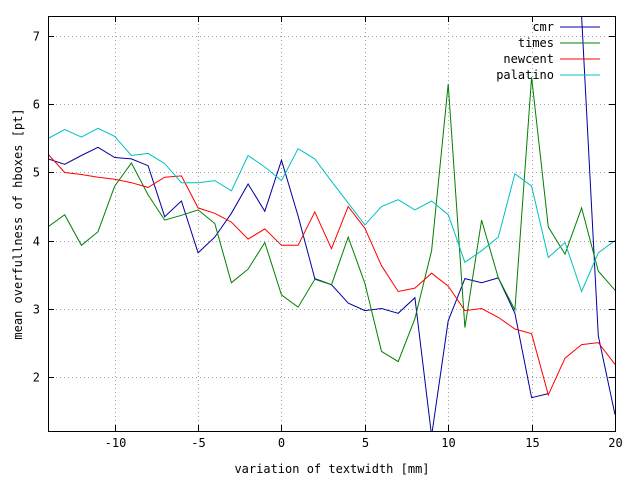  I want to click on y-tick-label: 5, so click(36, 173).